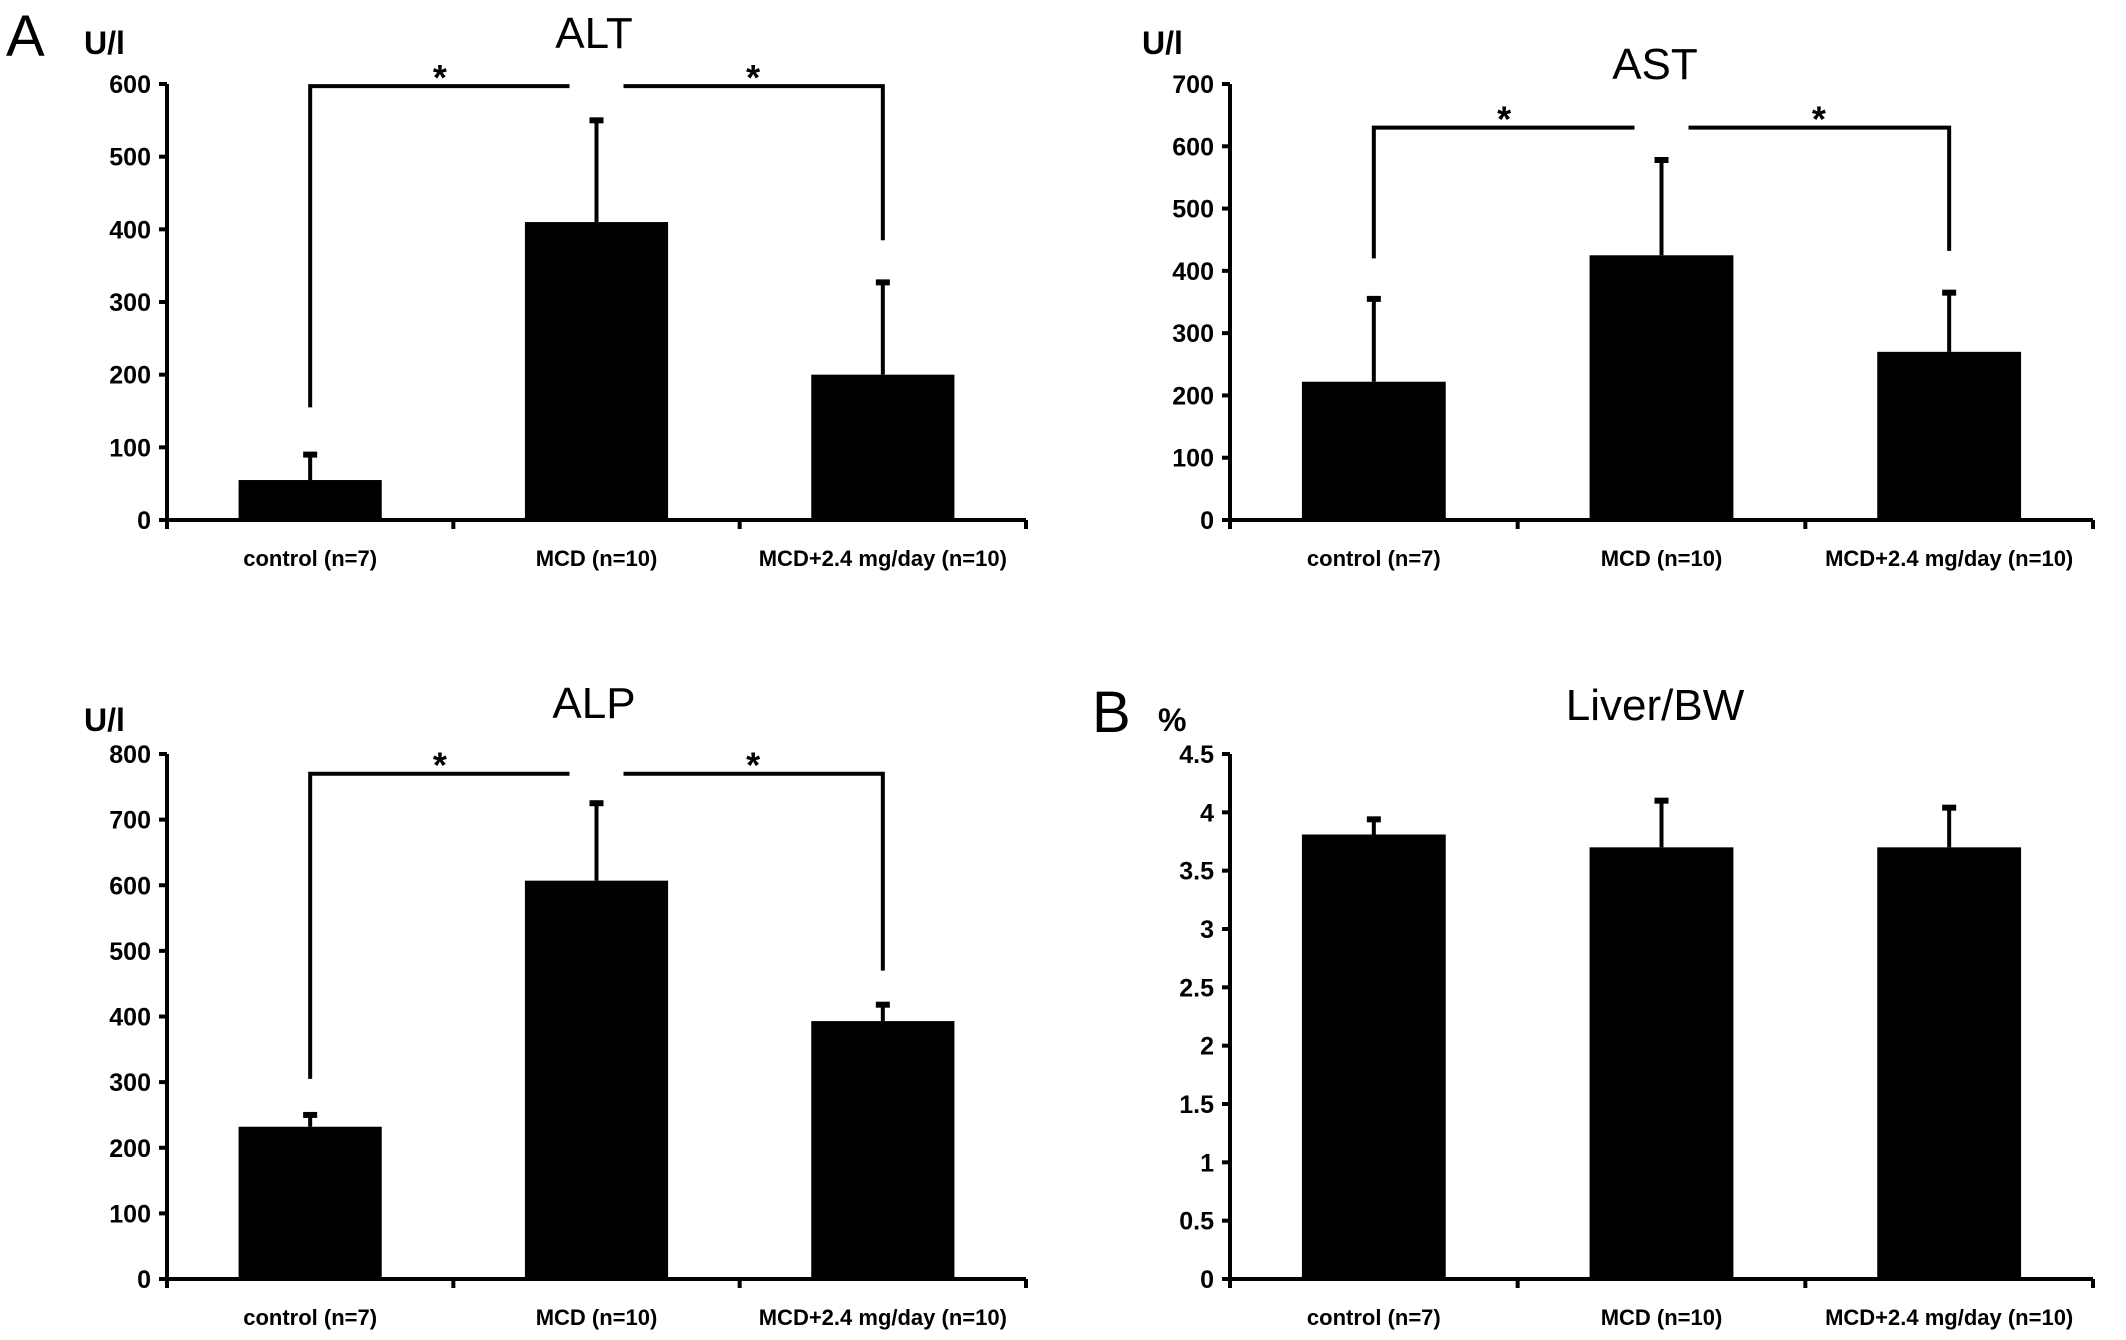  Describe the element at coordinates (310, 558) in the screenshot. I see `alt-category-label: control (n=7)` at that location.